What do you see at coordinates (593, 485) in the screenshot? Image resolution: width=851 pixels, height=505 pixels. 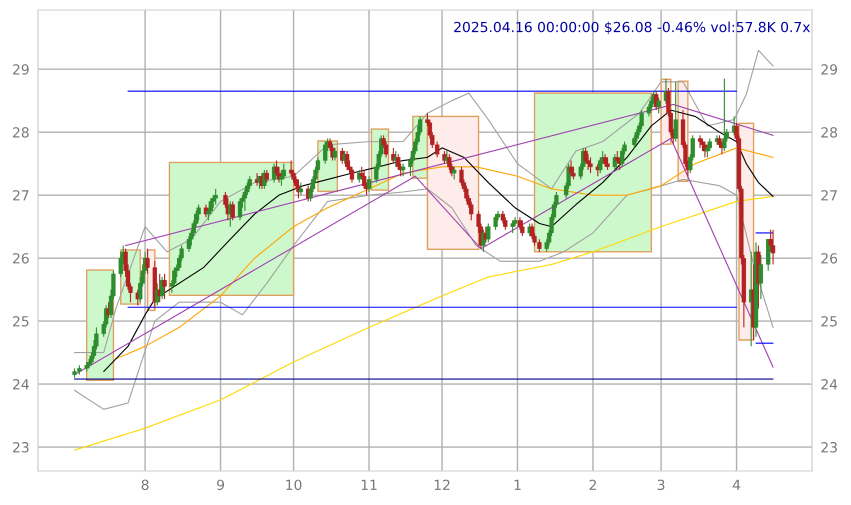 I see `x-tick-label: 2` at bounding box center [593, 485].